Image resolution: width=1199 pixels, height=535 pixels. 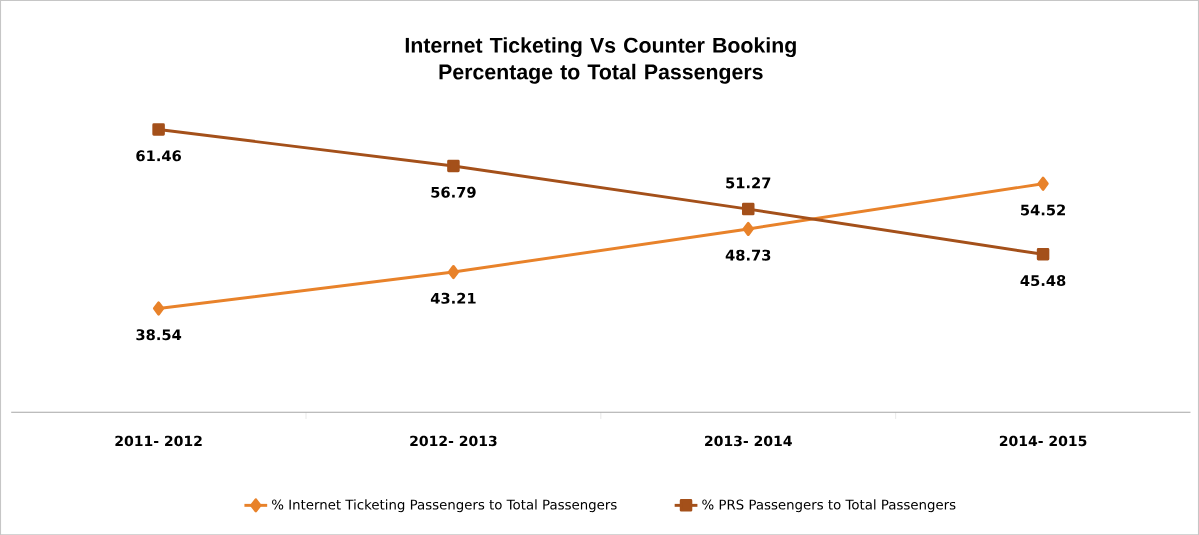 What do you see at coordinates (444, 505) in the screenshot?
I see `legend-label: % Internet Ticketing Passengers to Total Passengers` at bounding box center [444, 505].